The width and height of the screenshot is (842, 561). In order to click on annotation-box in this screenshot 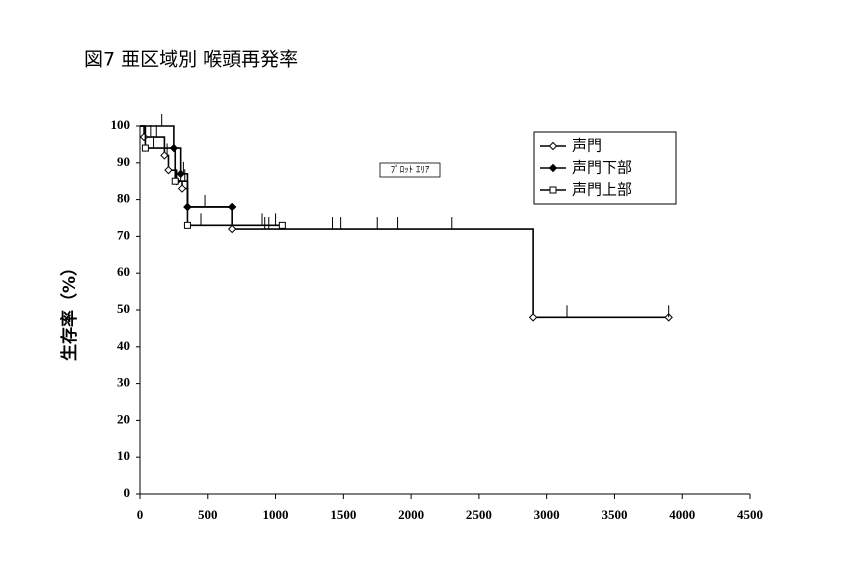, I will do `click(410, 170)`.